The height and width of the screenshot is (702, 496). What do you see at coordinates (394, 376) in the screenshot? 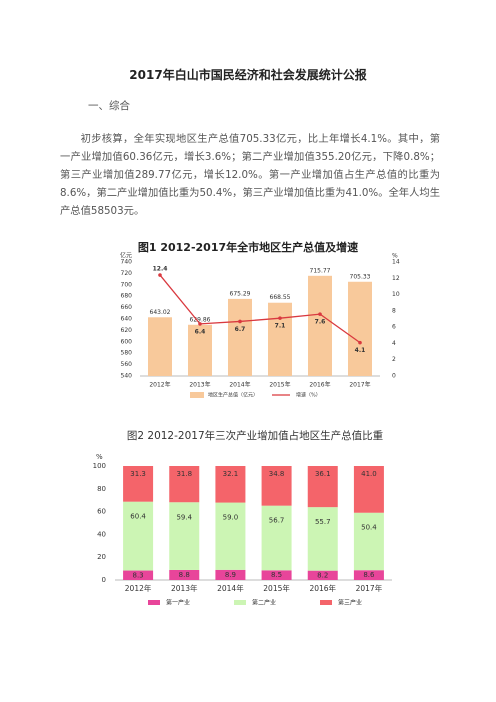
I see `y2-tick-label: 0` at bounding box center [394, 376].